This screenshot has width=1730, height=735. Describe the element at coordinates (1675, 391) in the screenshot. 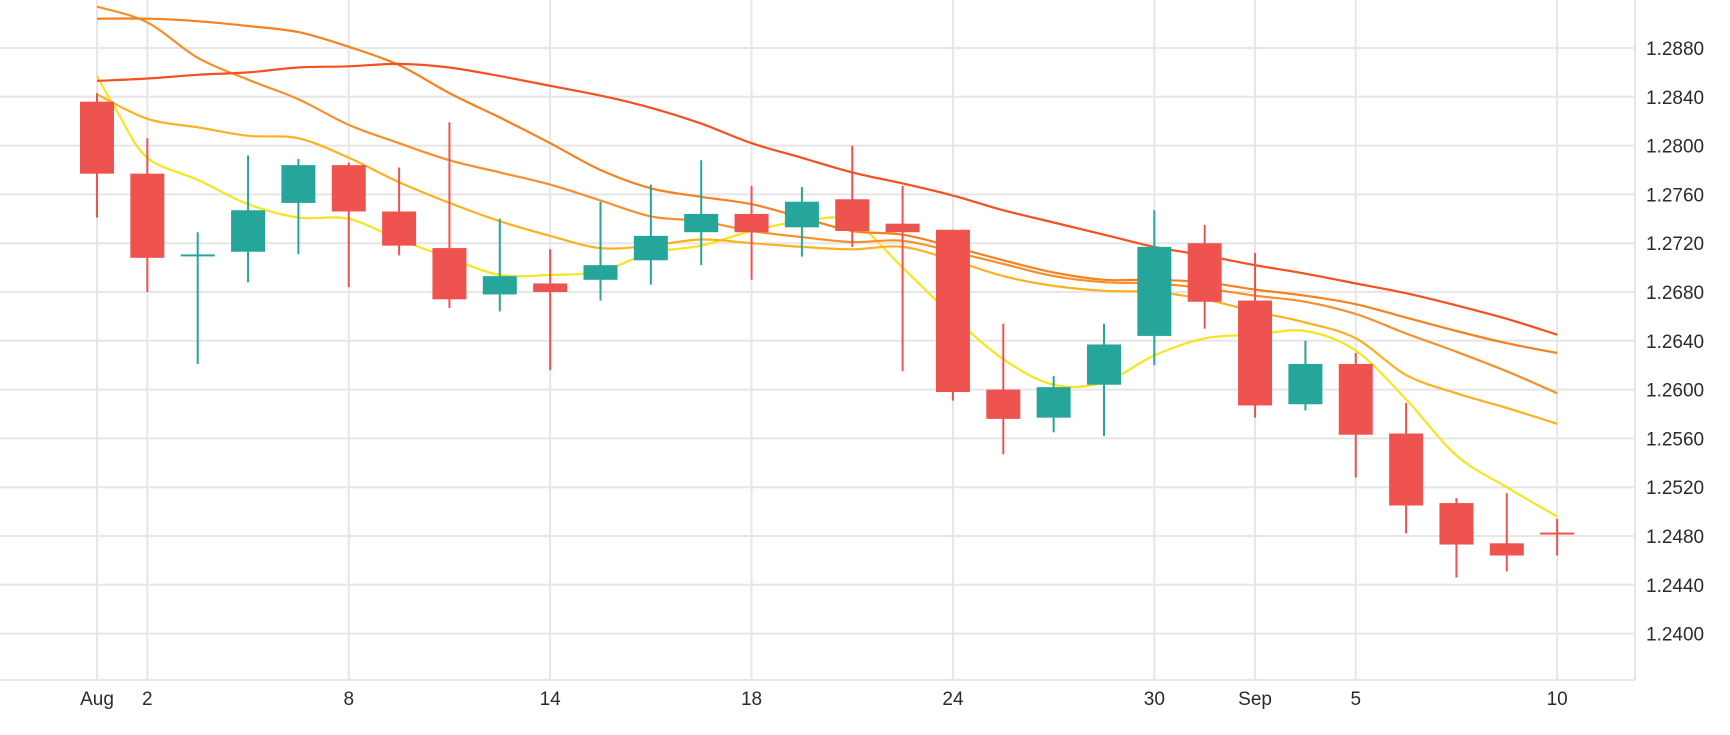

I see `y-tick-label: 1.2600` at that location.